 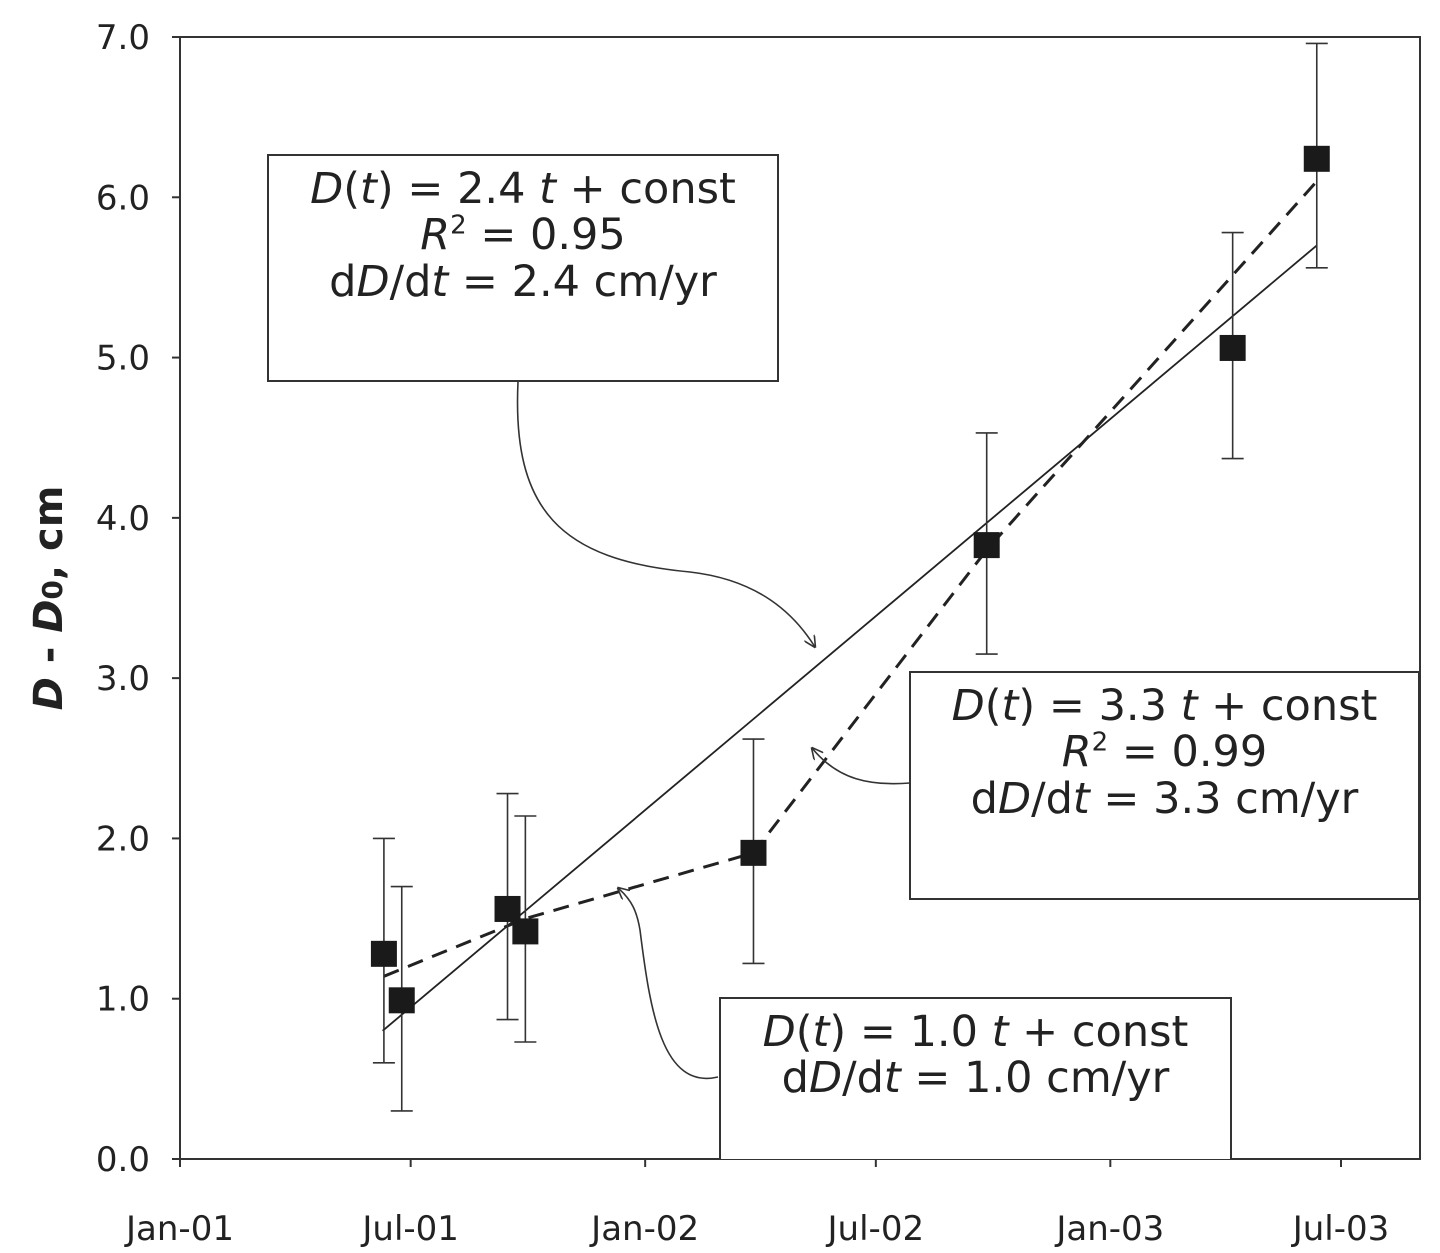 What do you see at coordinates (756, 1204) in the screenshot?
I see `x-axis-ticks: Jan-01 Jul-01 Jan-02 Jul-02 Jan-03 Jul-03` at bounding box center [756, 1204].